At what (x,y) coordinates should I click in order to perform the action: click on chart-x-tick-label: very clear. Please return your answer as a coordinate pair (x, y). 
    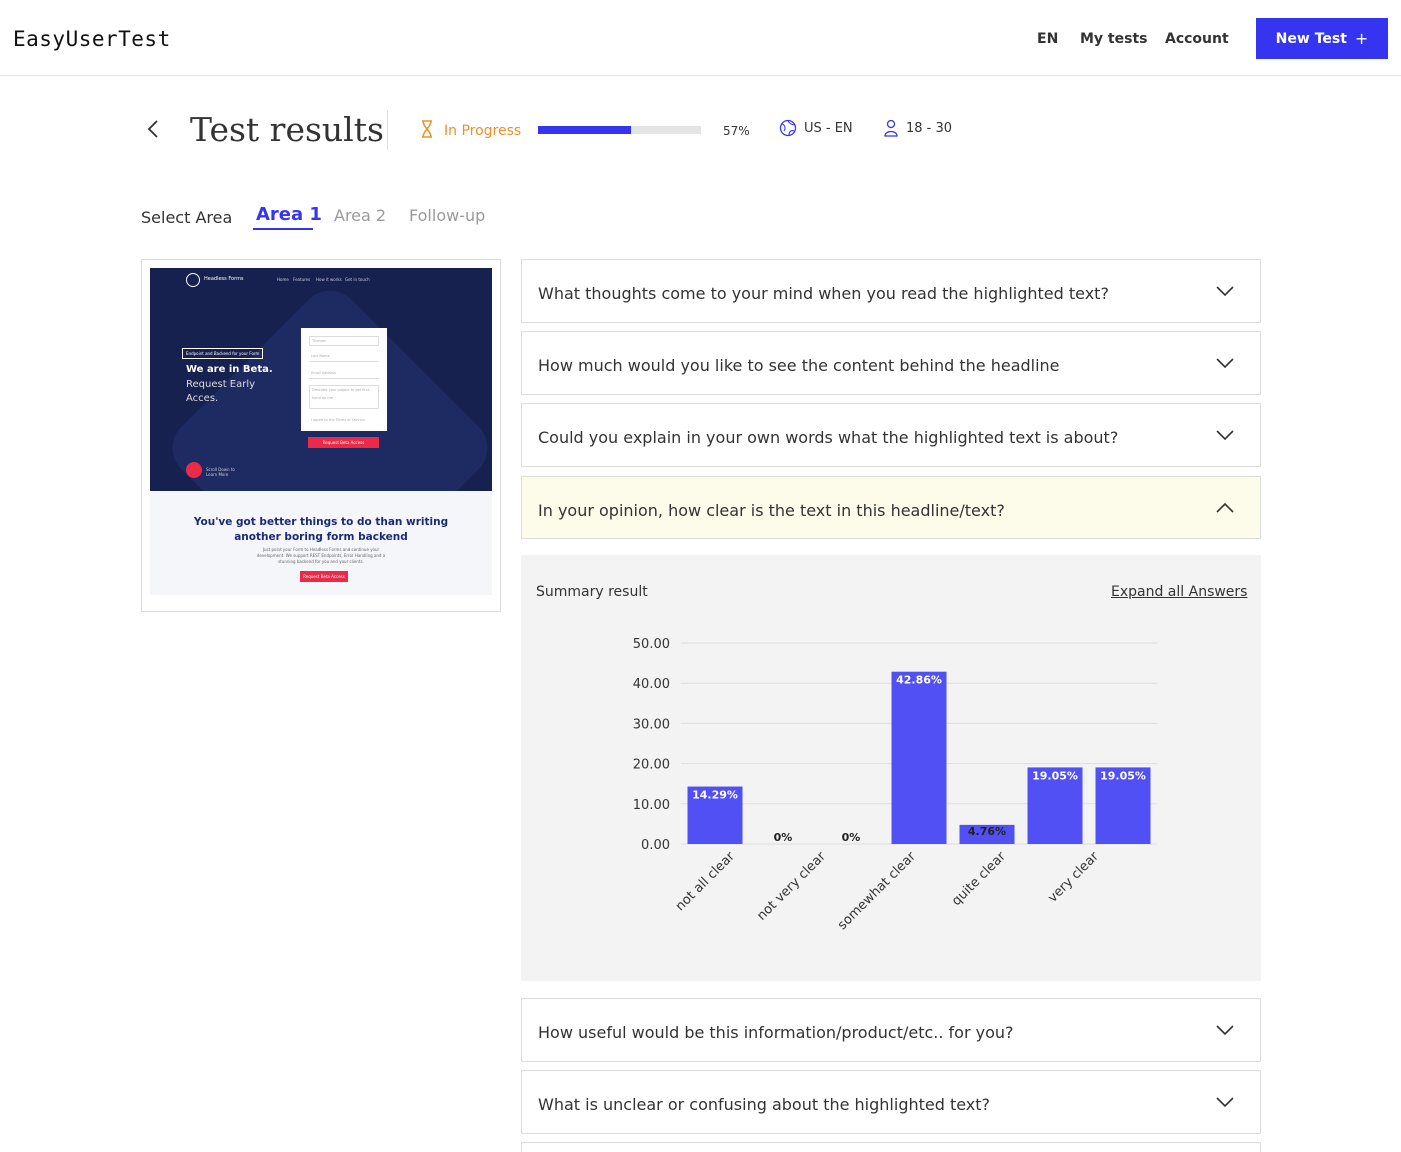
    Looking at the image, I should click on (1073, 877).